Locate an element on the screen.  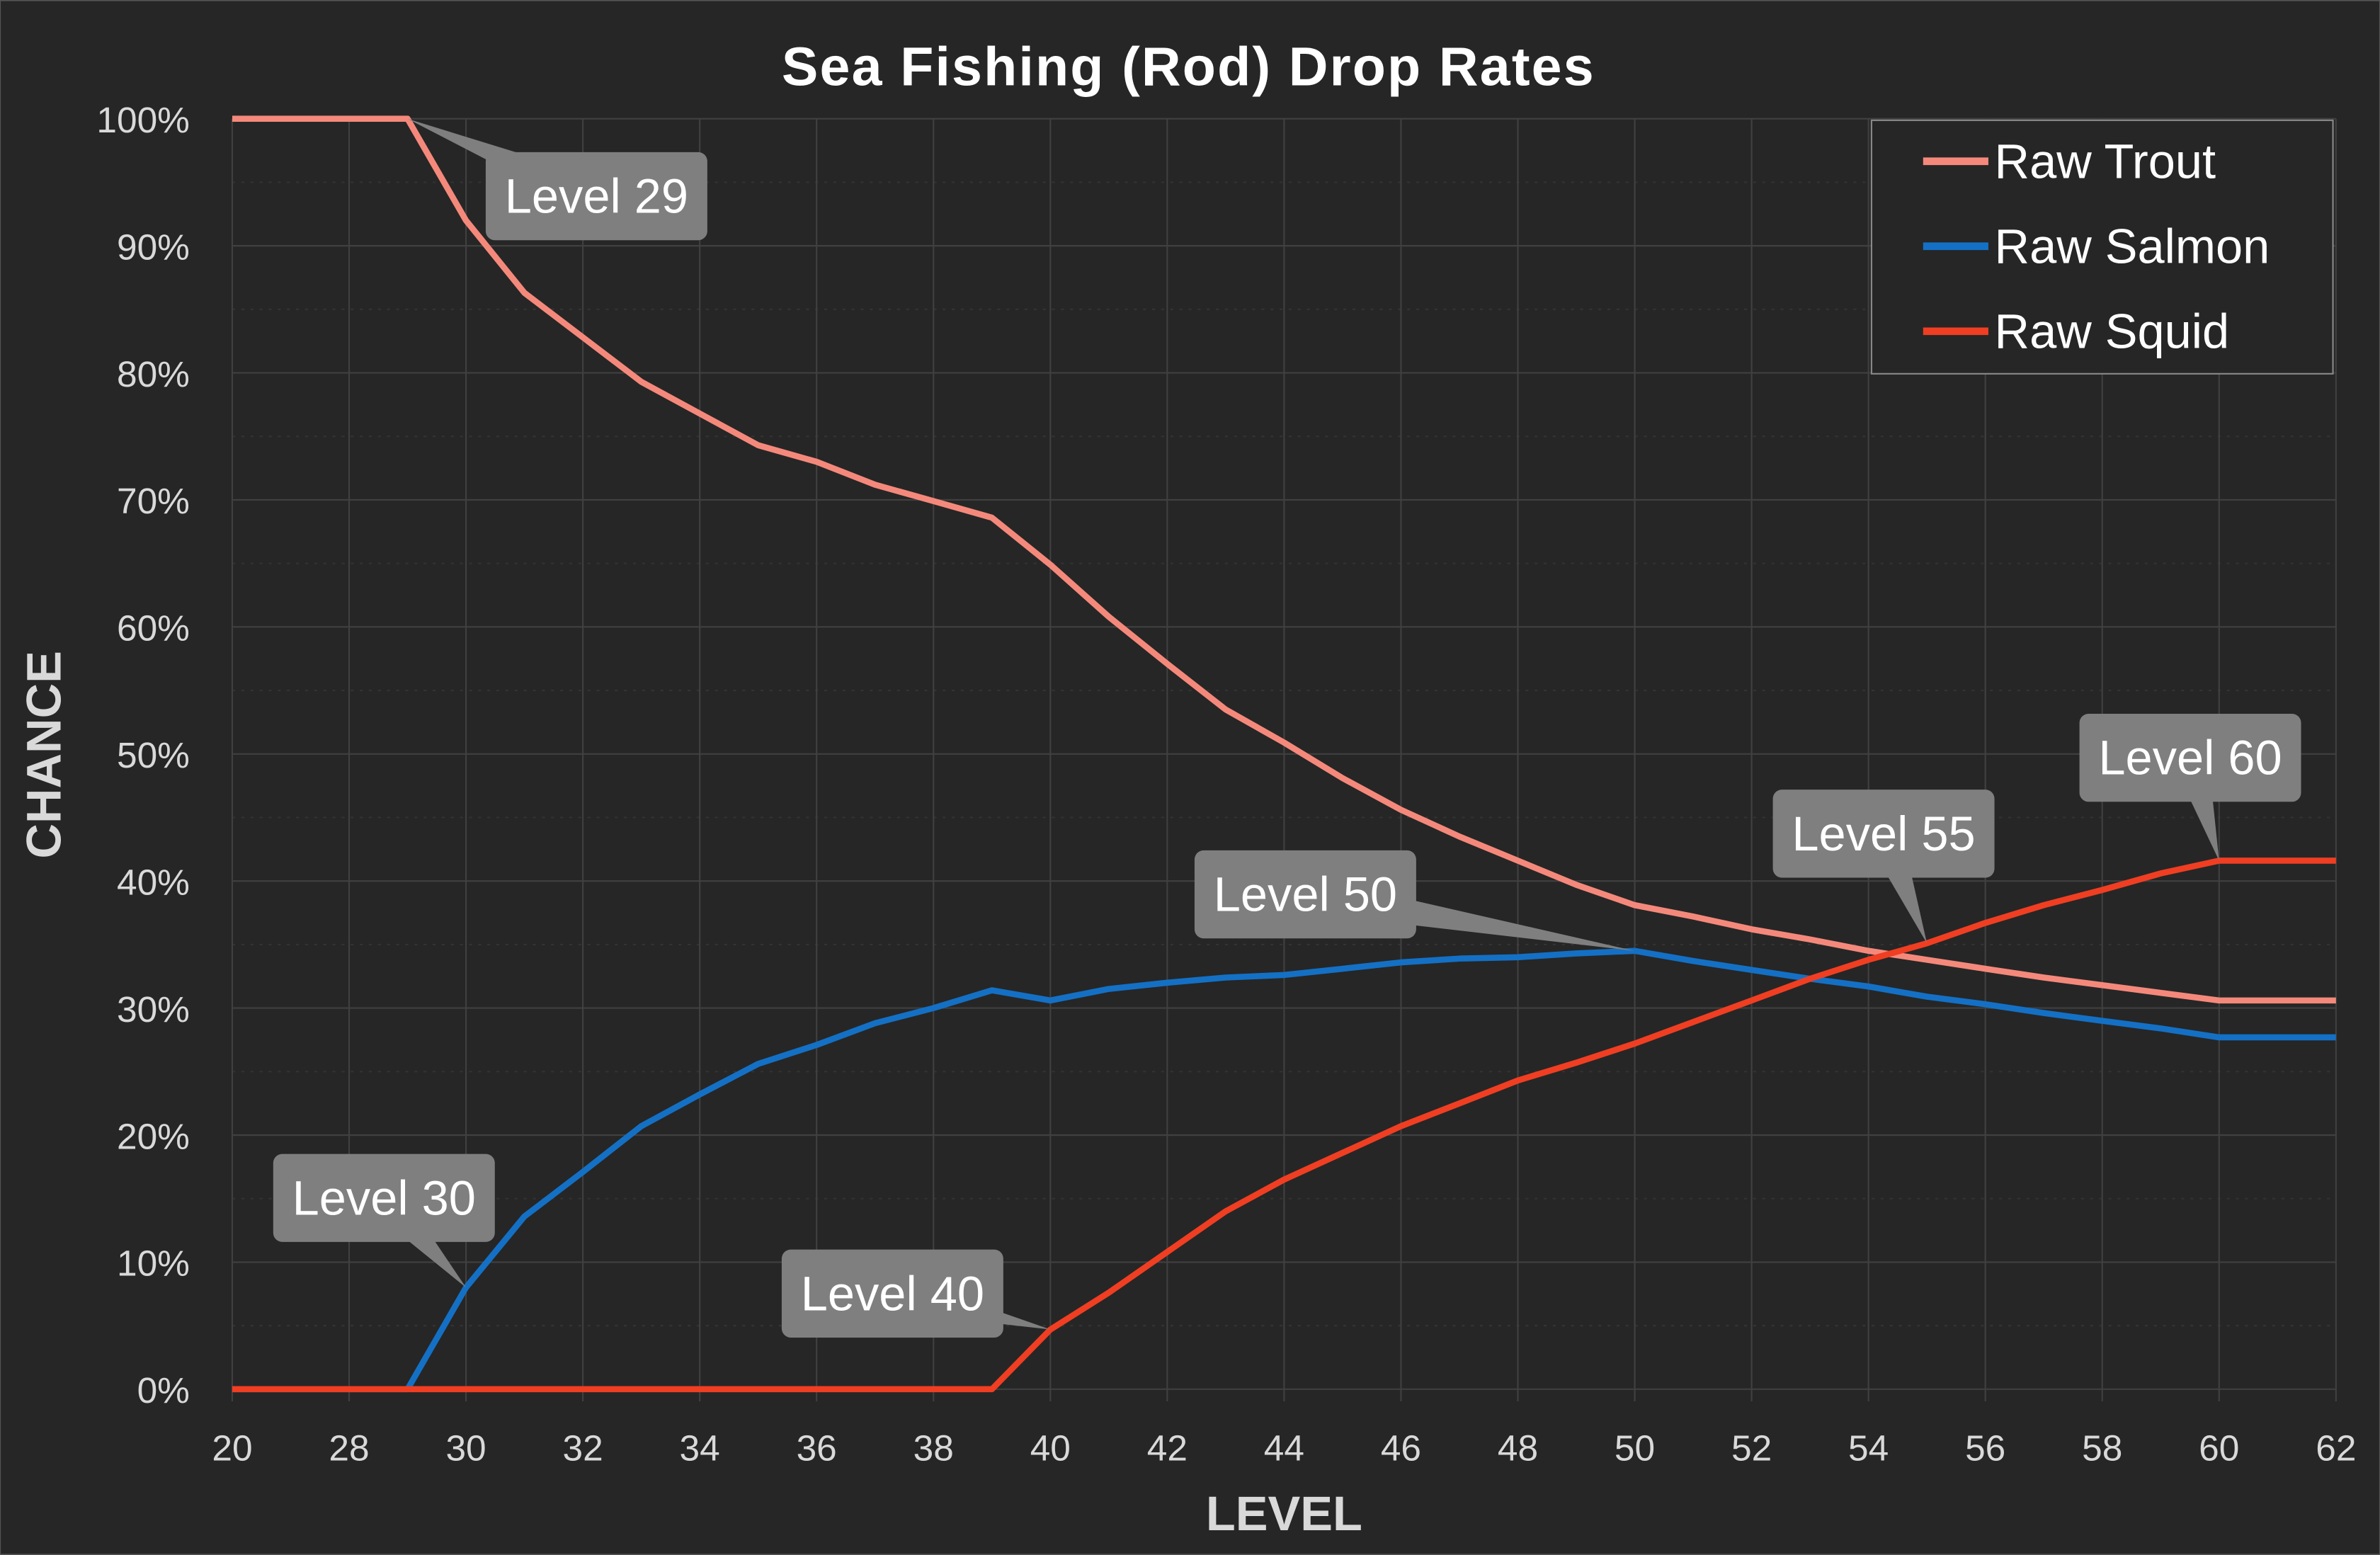
x-tick-label: 20 is located at coordinates (232, 1449).